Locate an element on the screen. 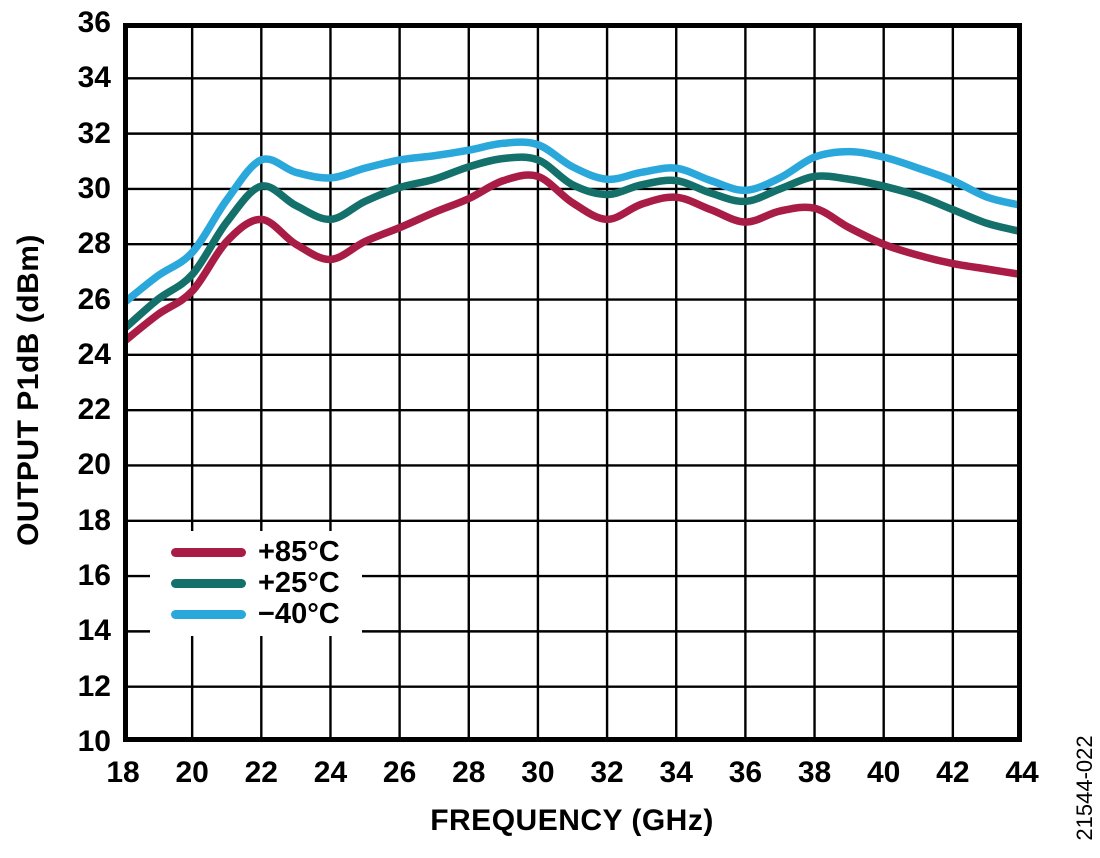 This screenshot has width=1100, height=858. legend: +85°C +25°C −40°C is located at coordinates (256, 583).